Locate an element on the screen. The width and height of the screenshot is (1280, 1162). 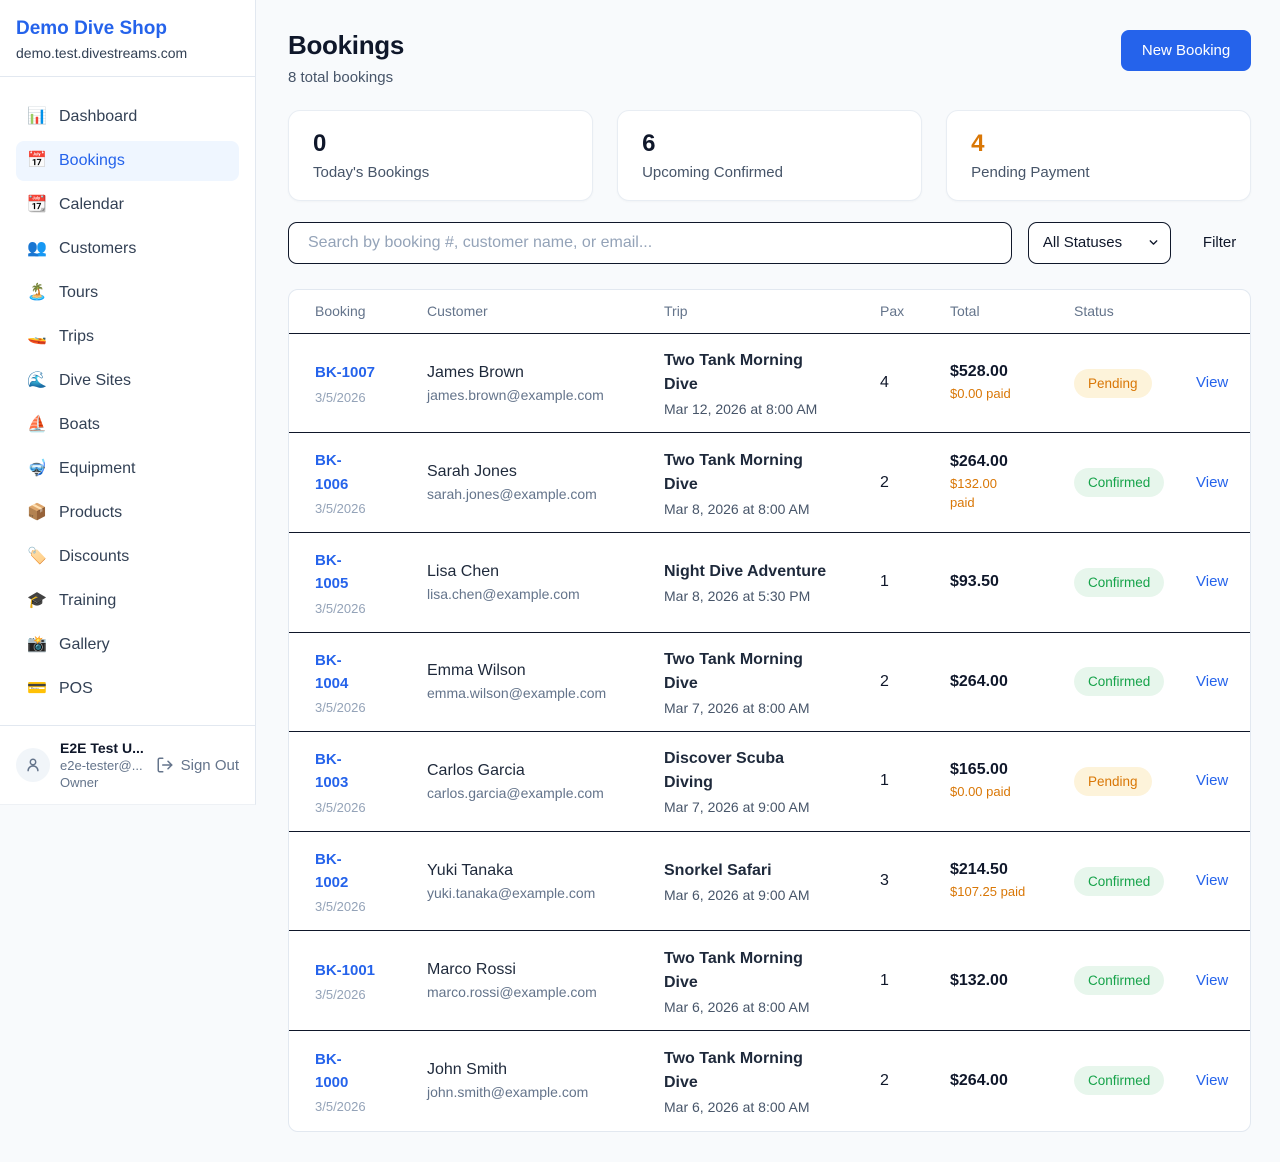
total-amount: $93.50 is located at coordinates (974, 582).